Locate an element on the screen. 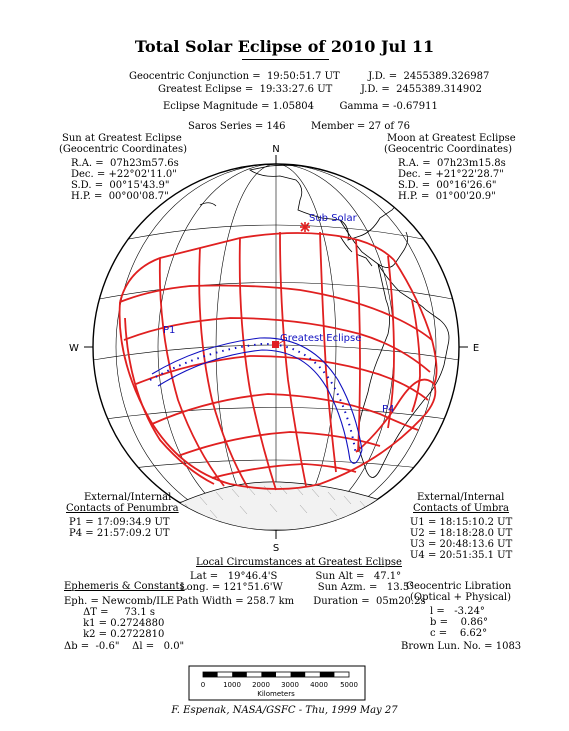  sub-solar-label: Sub Solar is located at coordinates (333, 218).